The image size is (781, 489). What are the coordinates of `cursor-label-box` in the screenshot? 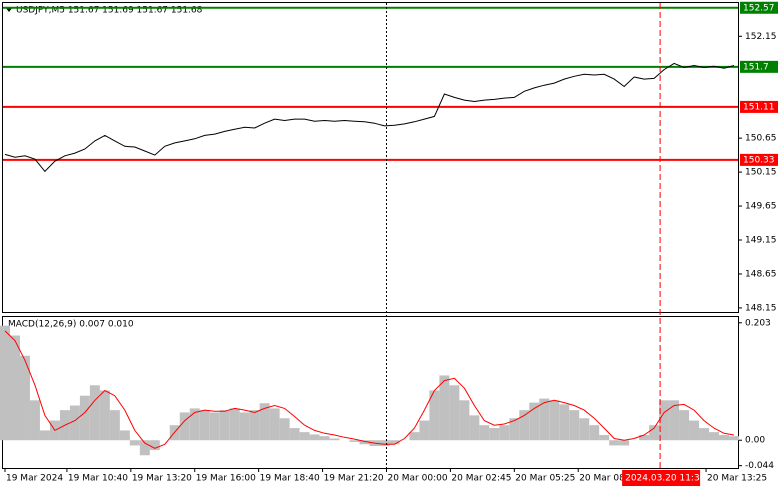 It's located at (661, 478).